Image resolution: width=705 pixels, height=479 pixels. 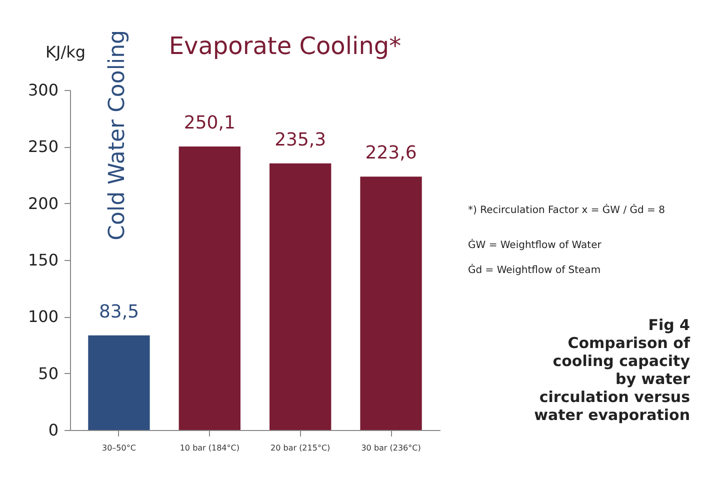 What do you see at coordinates (117, 135) in the screenshot?
I see `annotation: Cold Water Cooling` at bounding box center [117, 135].